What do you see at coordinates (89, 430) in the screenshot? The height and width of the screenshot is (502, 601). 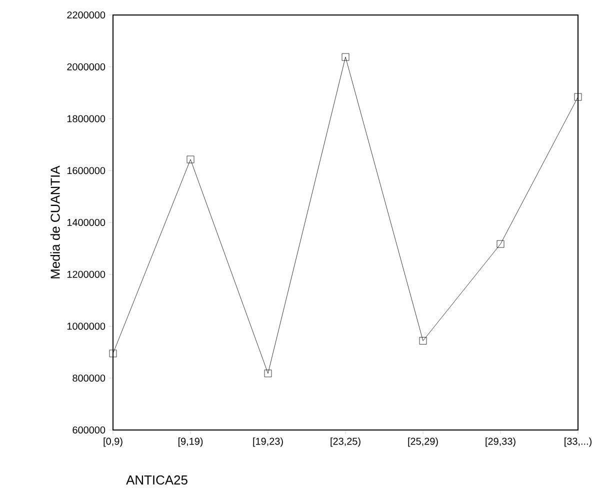 I see `y-tick-label: 600000` at bounding box center [89, 430].